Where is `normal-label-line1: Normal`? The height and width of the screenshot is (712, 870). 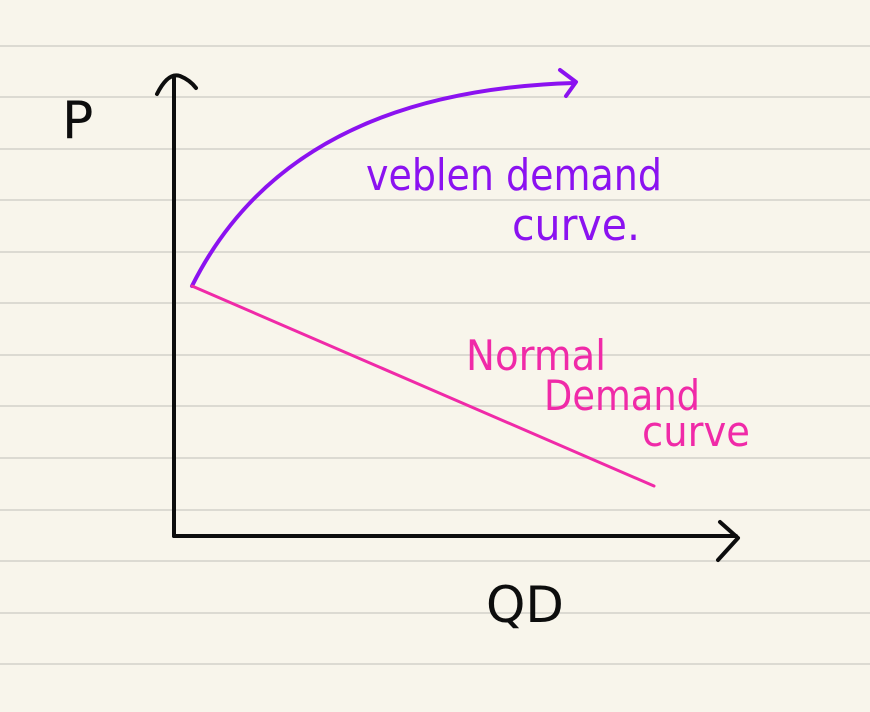 normal-label-line1: Normal is located at coordinates (536, 355).